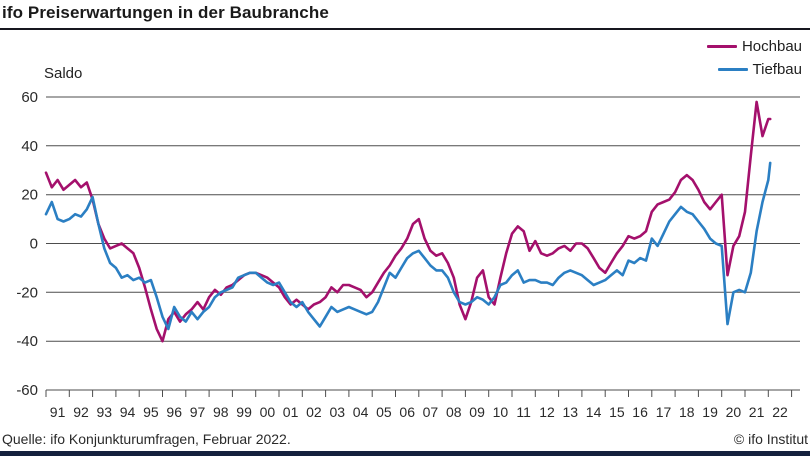  I want to click on y-tick-label: -60, so click(27, 390).